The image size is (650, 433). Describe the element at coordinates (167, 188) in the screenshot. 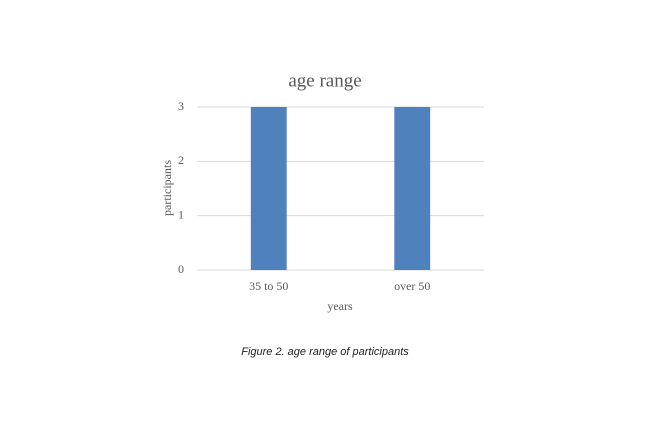

I see `y-axis-label: participants` at that location.